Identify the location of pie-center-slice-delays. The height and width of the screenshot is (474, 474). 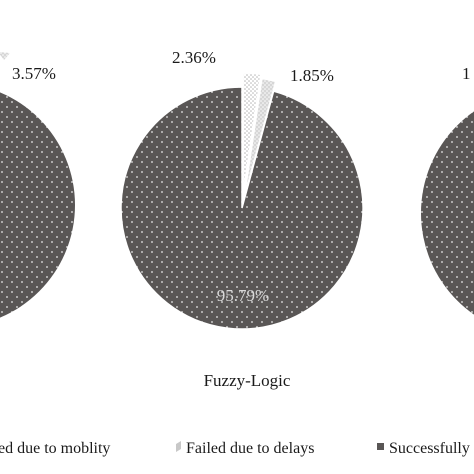
(260, 138).